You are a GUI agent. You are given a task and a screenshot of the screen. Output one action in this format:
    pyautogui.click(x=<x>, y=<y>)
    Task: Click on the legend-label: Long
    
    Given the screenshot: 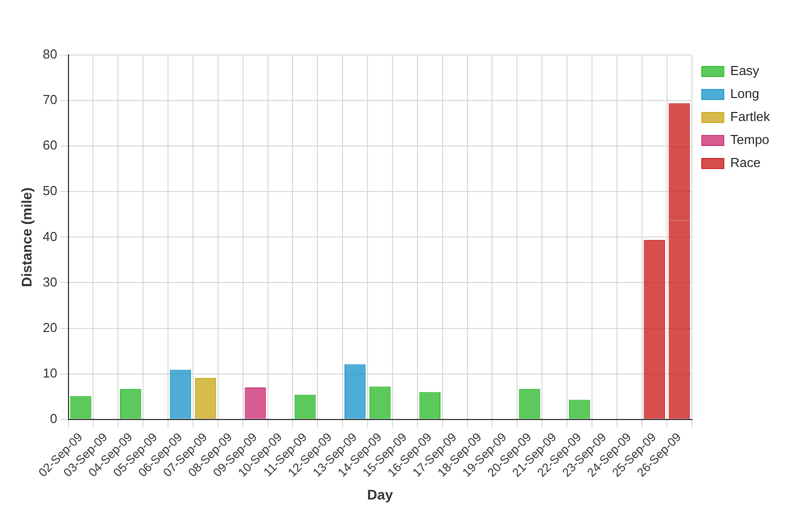 What is the action you would take?
    pyautogui.click(x=745, y=94)
    